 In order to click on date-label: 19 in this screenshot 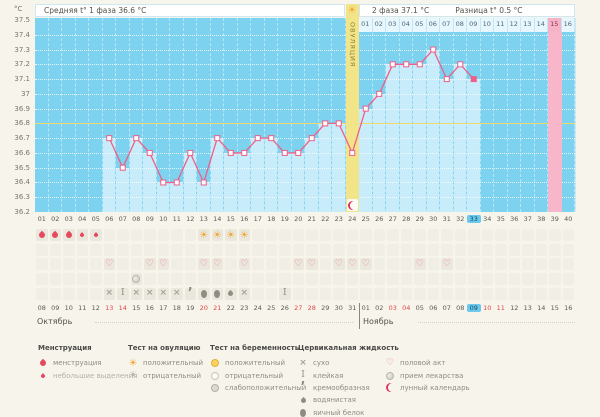, I will do `click(190, 308)`.